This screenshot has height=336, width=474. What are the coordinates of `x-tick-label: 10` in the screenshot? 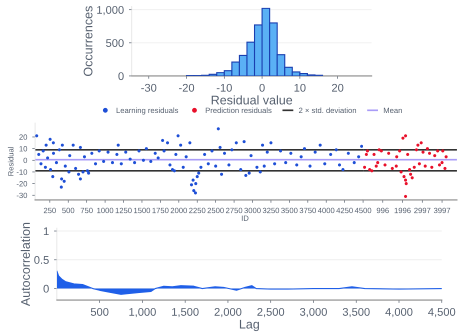 It's located at (300, 88).